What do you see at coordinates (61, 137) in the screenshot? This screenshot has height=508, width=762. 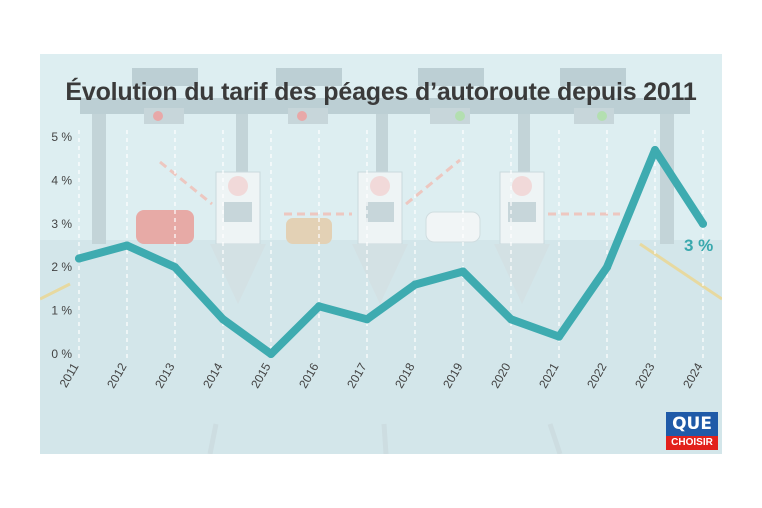 I see `y-tick-label: 5 %` at bounding box center [61, 137].